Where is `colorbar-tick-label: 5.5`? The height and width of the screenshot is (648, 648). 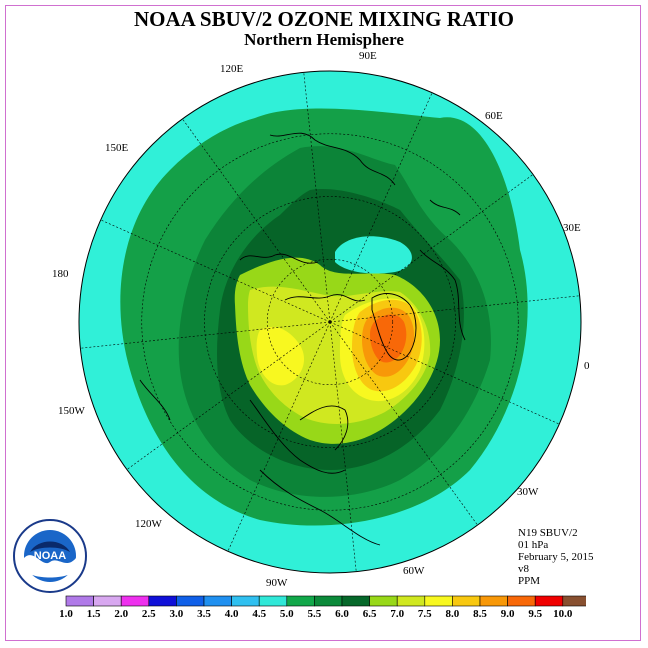
colorbar-tick-label: 5.5 is located at coordinates (314, 614).